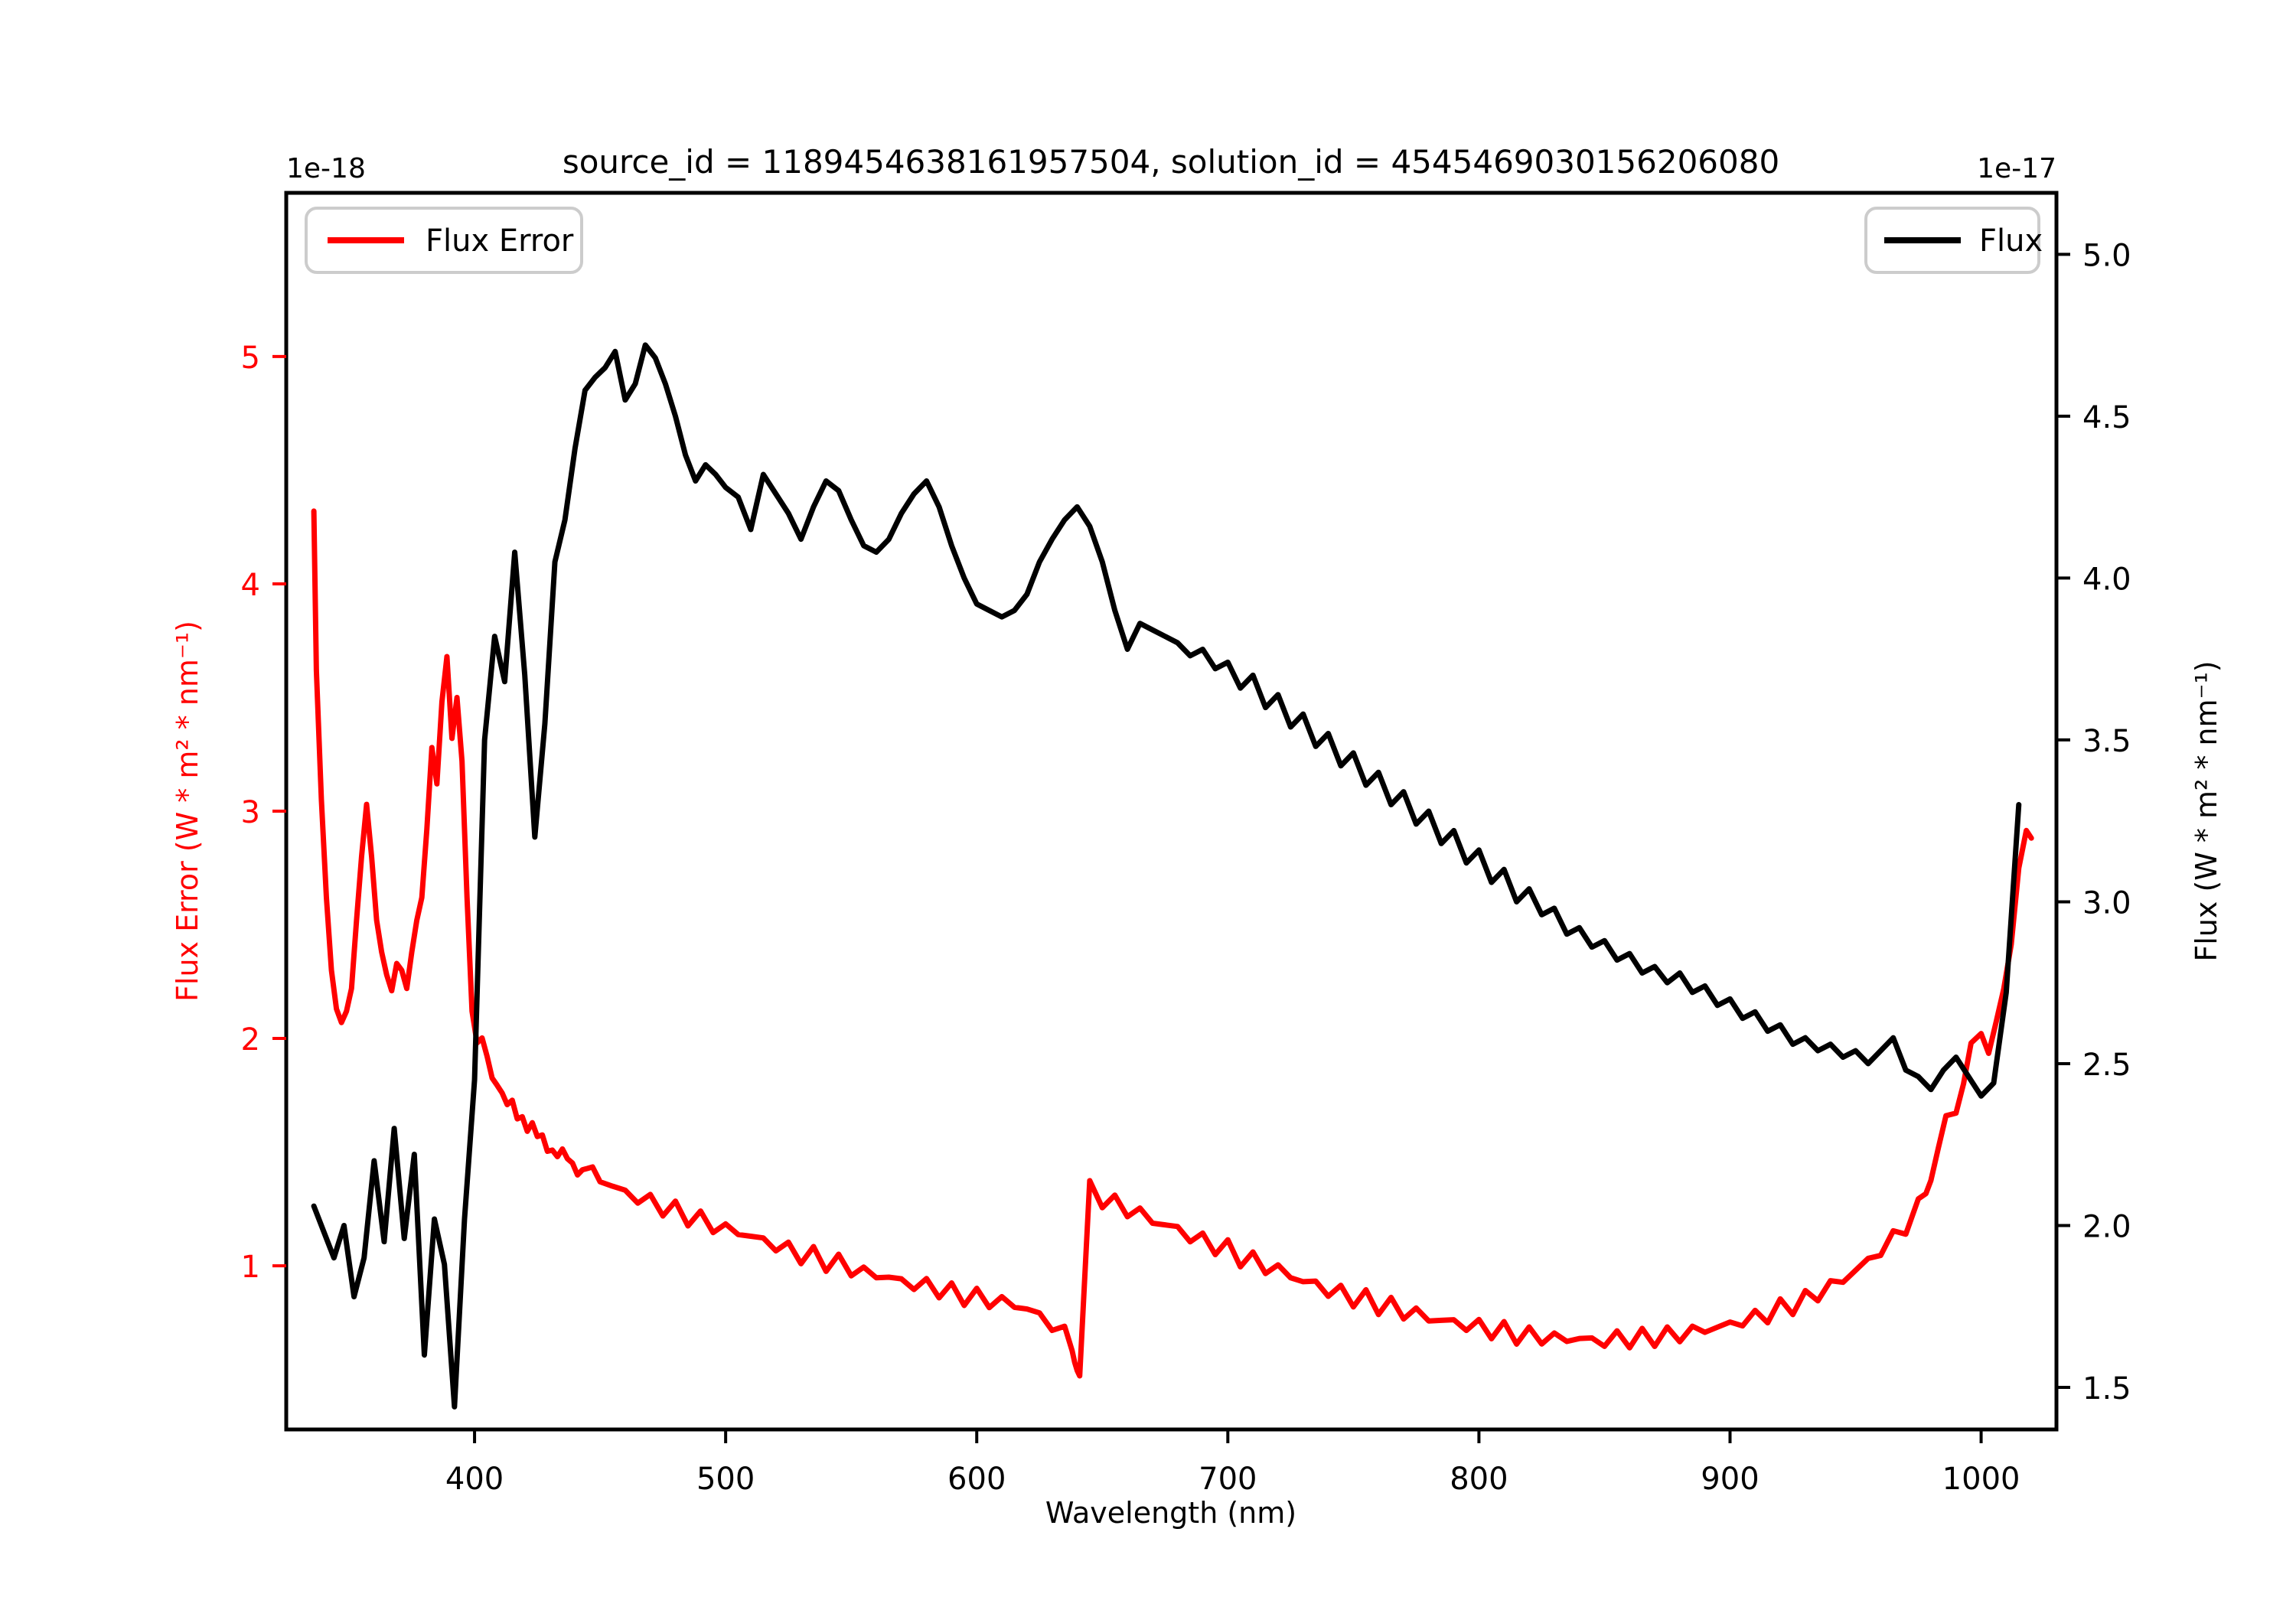 The image size is (2296, 1607). What do you see at coordinates (250, 812) in the screenshot?
I see `left-y-tick-label: 3` at bounding box center [250, 812].